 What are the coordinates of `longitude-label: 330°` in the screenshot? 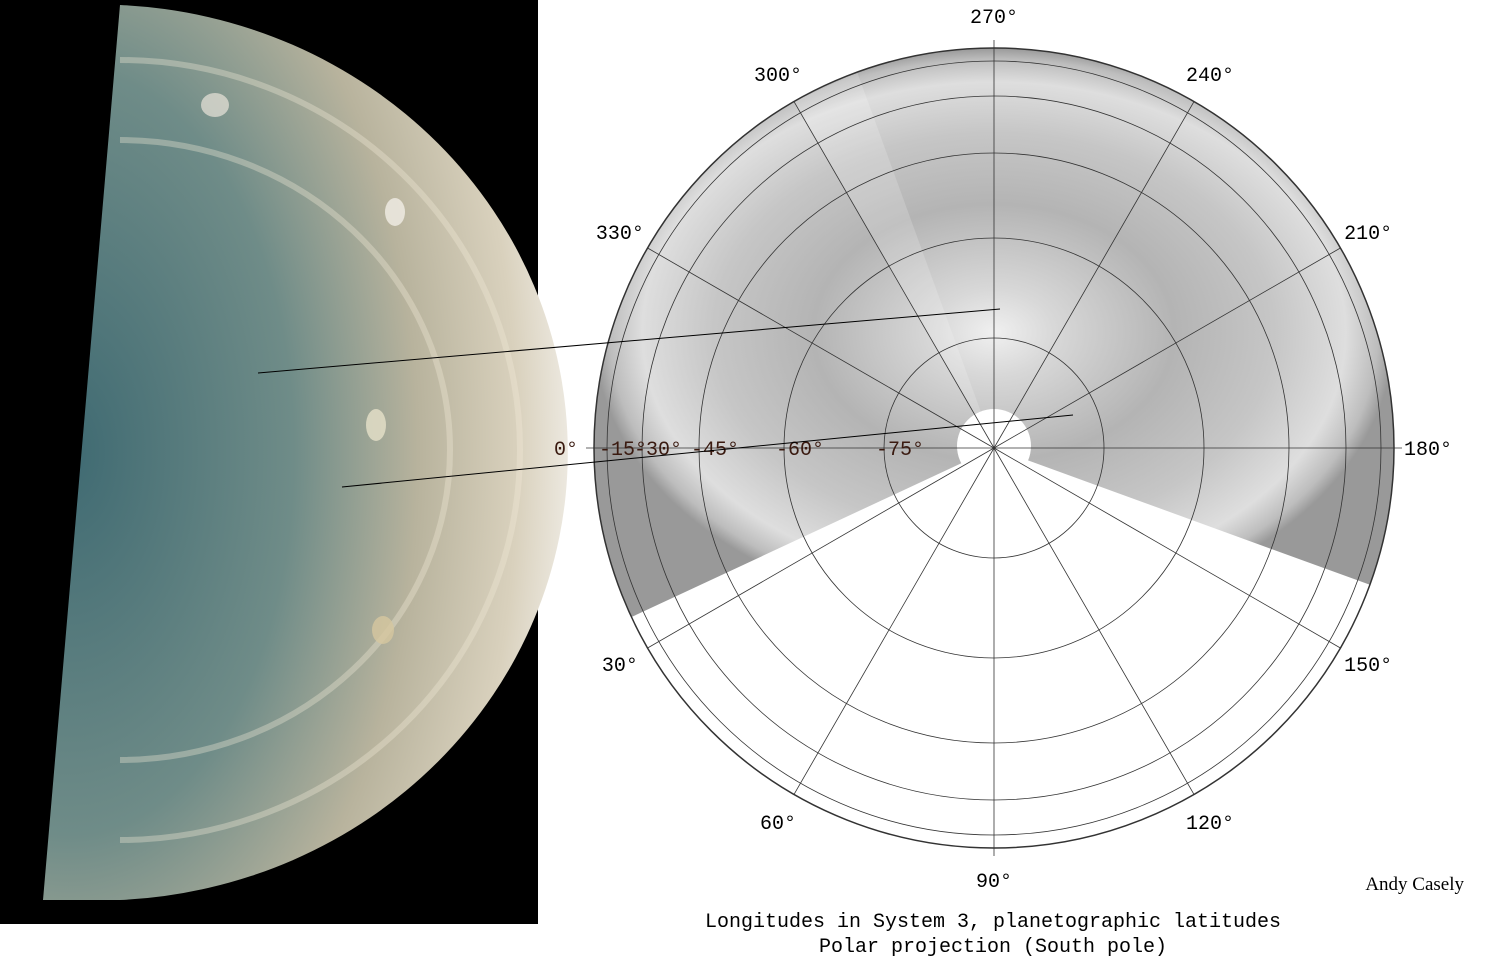 It's located at (620, 234).